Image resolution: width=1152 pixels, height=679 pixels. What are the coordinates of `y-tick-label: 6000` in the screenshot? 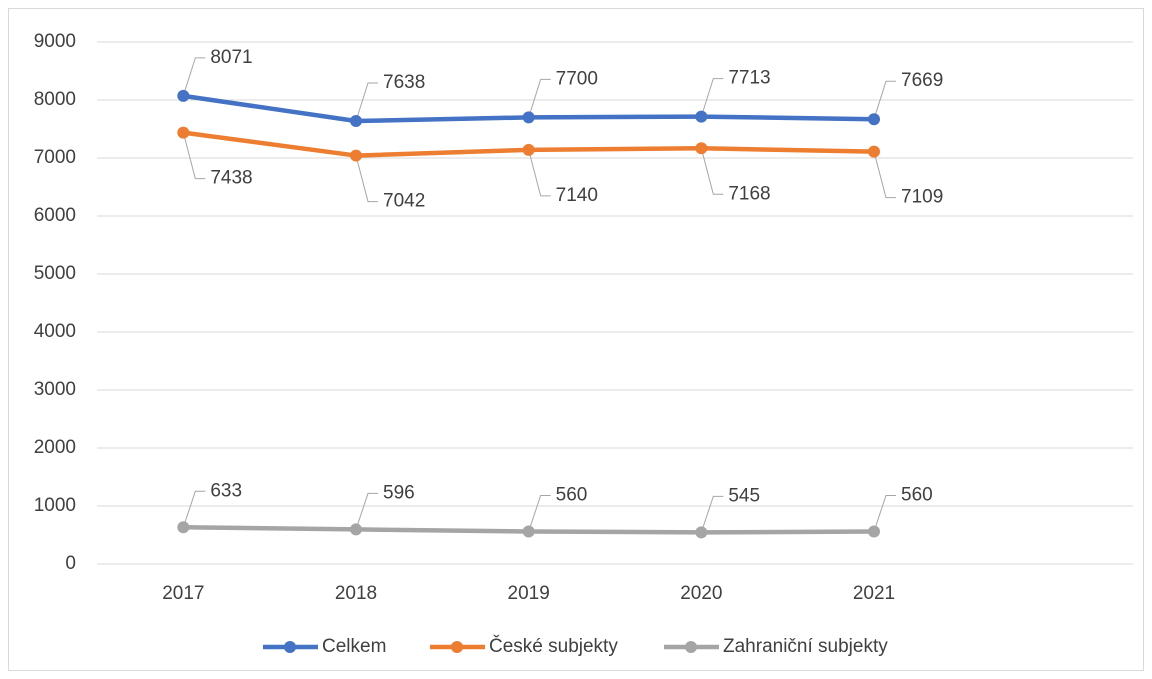 It's located at (55, 215).